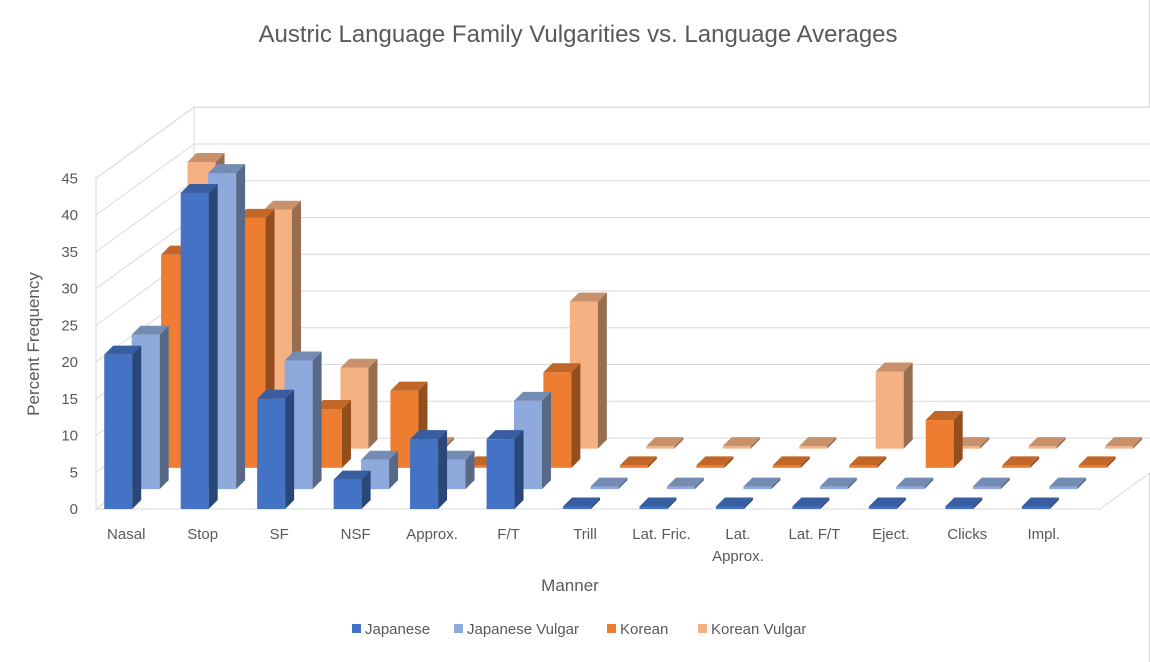  Describe the element at coordinates (508, 534) in the screenshot. I see `x-tick-label: F/T` at that location.